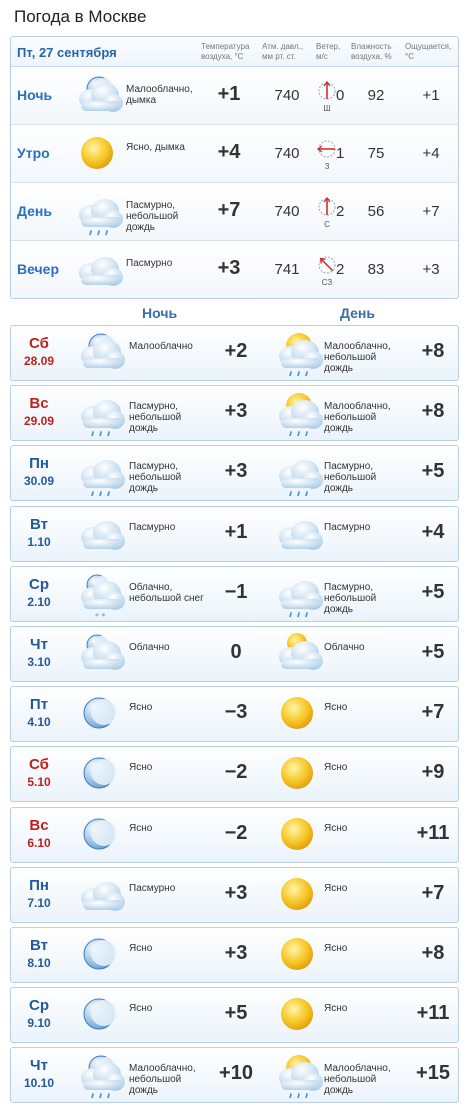 This screenshot has height=1109, width=467. I want to click on day-condition: Облачно, so click(344, 647).